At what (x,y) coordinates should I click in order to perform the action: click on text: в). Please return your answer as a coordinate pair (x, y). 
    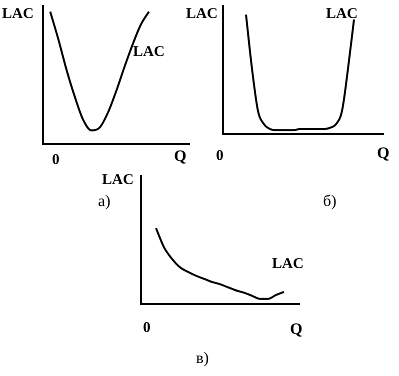
    Looking at the image, I should click on (202, 359).